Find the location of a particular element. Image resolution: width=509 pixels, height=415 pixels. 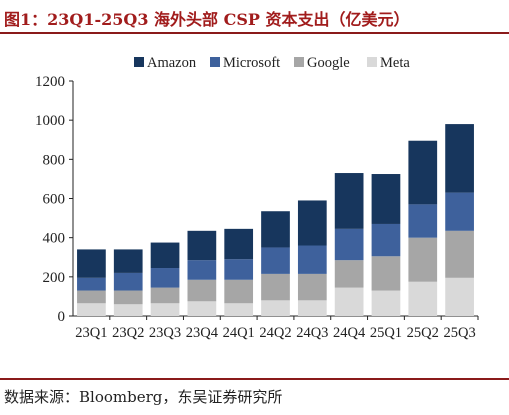

legend-label-microsoft: Microsoft is located at coordinates (251, 63).